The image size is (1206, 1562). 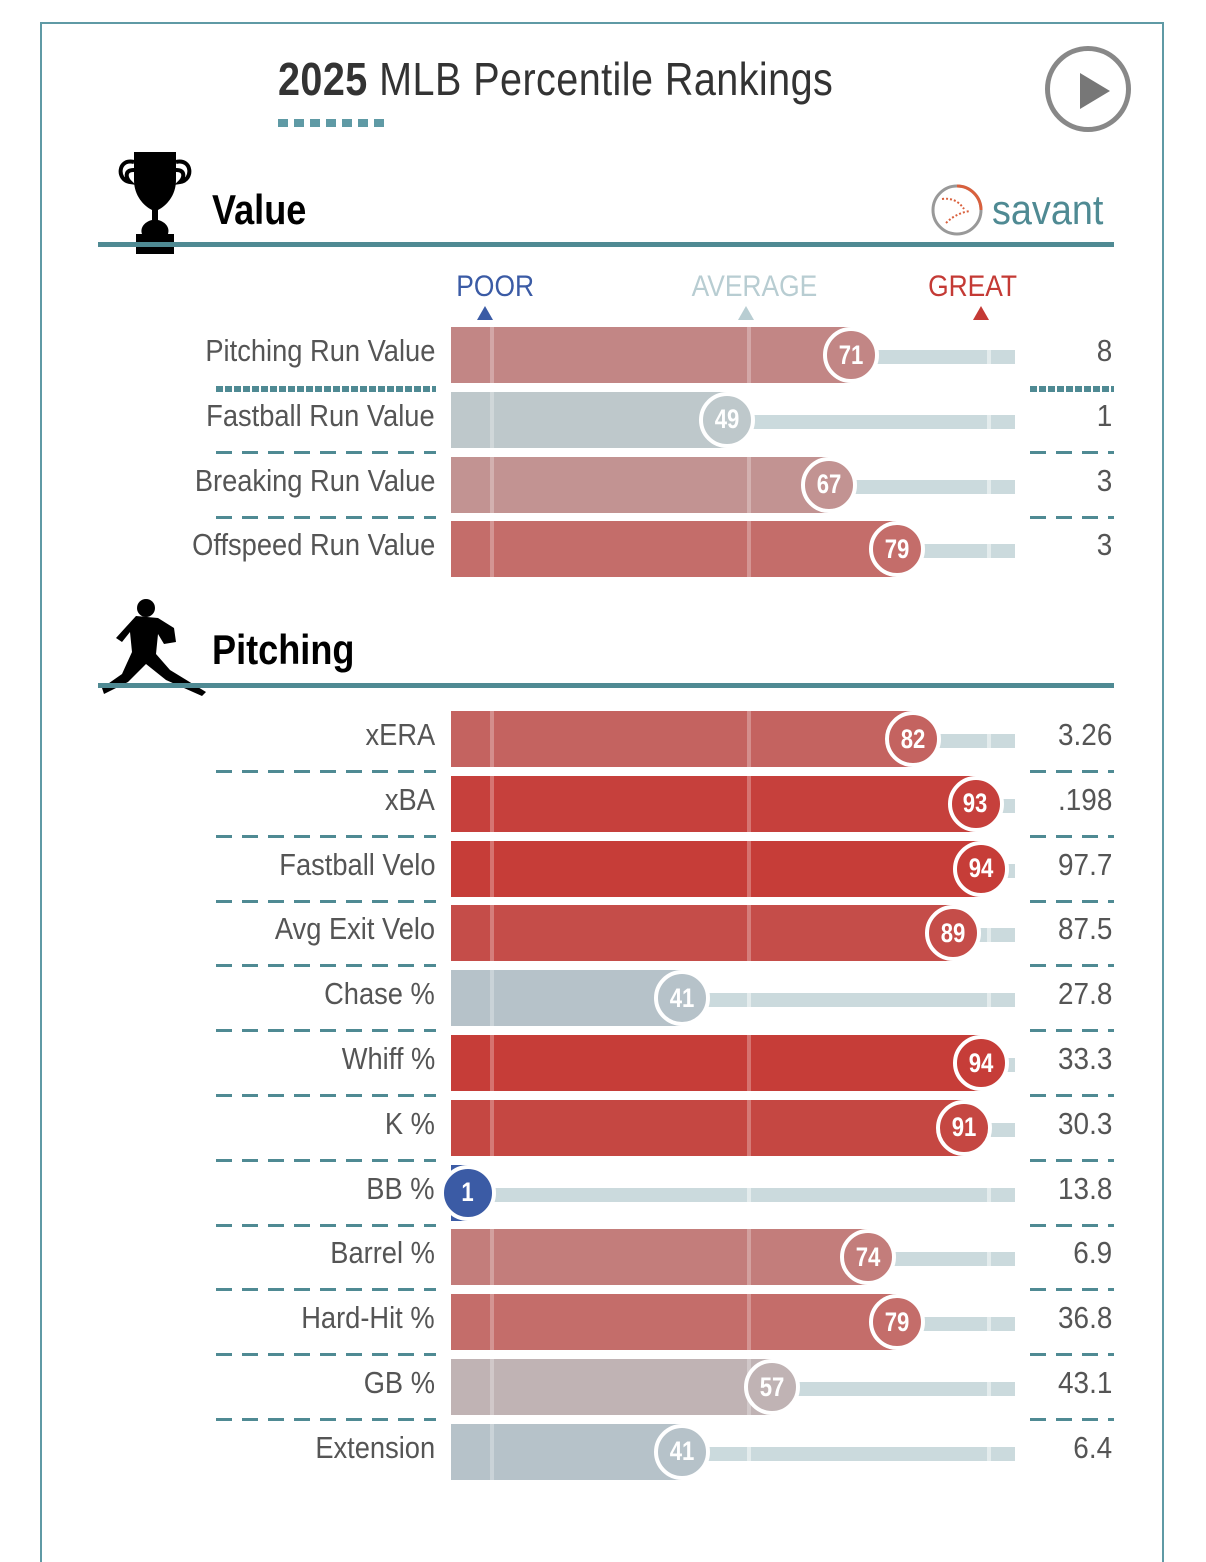 What do you see at coordinates (1092, 1253) in the screenshot?
I see `metric-value: 6.9` at bounding box center [1092, 1253].